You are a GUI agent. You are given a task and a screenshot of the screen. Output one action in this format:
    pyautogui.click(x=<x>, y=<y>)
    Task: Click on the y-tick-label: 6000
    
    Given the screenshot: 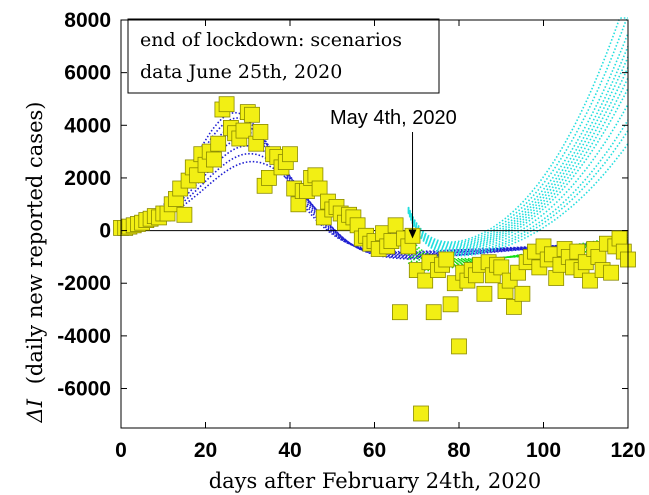 What is the action you would take?
    pyautogui.click(x=87, y=73)
    